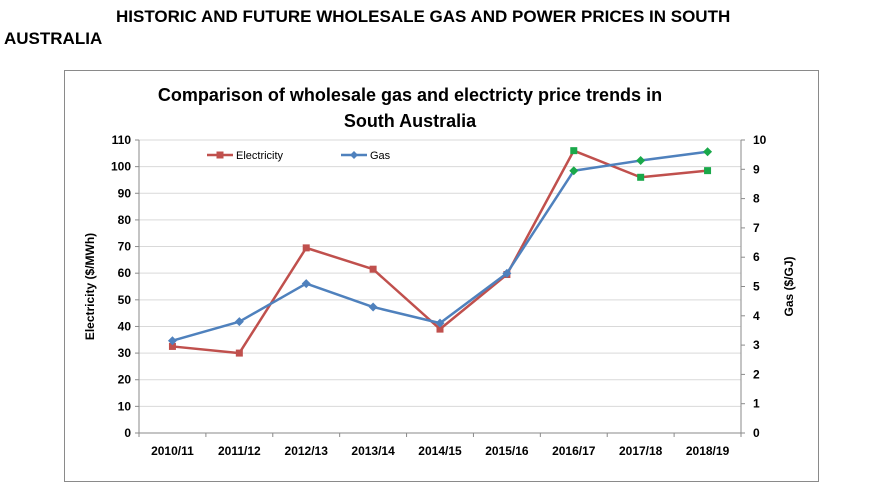 Image resolution: width=885 pixels, height=490 pixels. I want to click on x-axis-tick-label: 2013/14, so click(373, 451).